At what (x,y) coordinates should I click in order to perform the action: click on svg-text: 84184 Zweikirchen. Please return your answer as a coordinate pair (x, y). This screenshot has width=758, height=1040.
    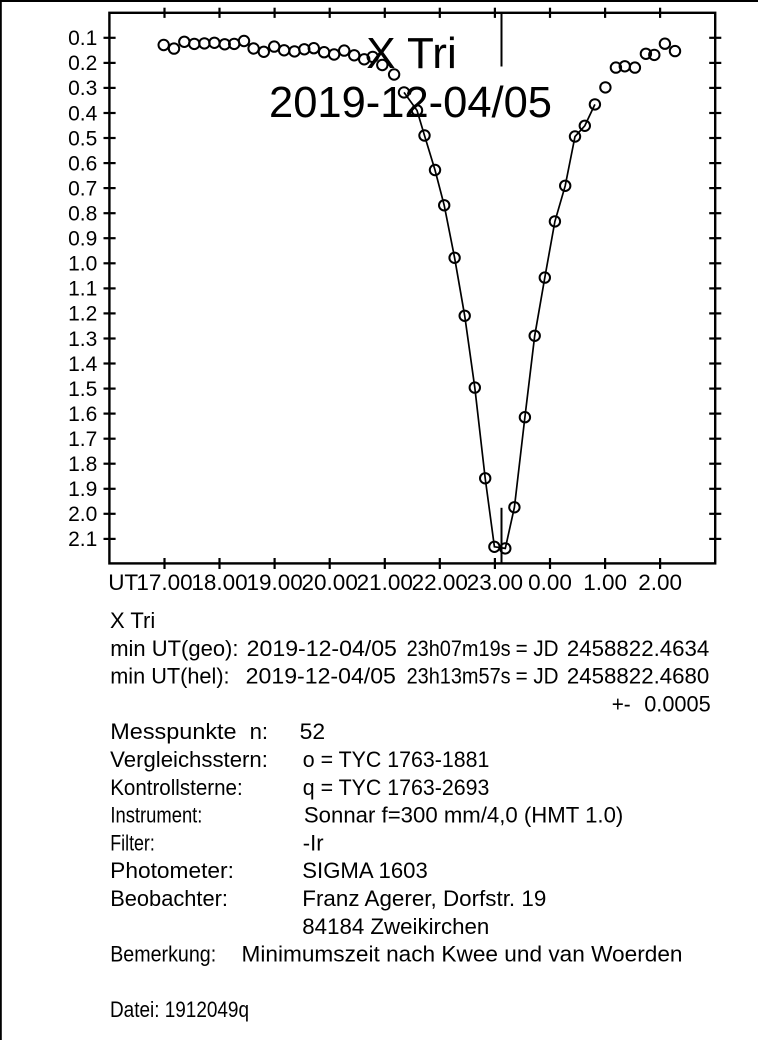
    Looking at the image, I should click on (395, 926).